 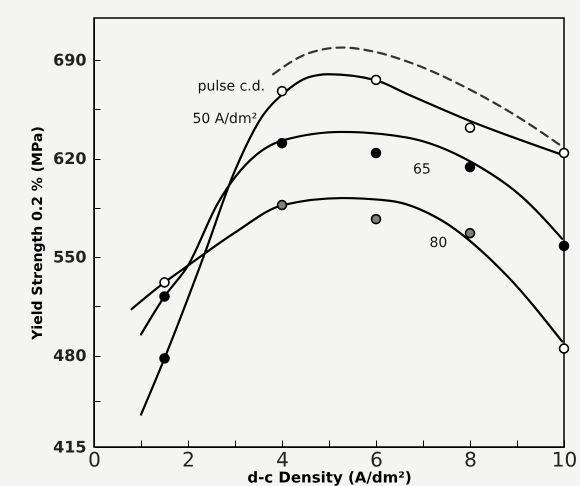 I want to click on x-tick-label: 2, so click(x=188, y=460).